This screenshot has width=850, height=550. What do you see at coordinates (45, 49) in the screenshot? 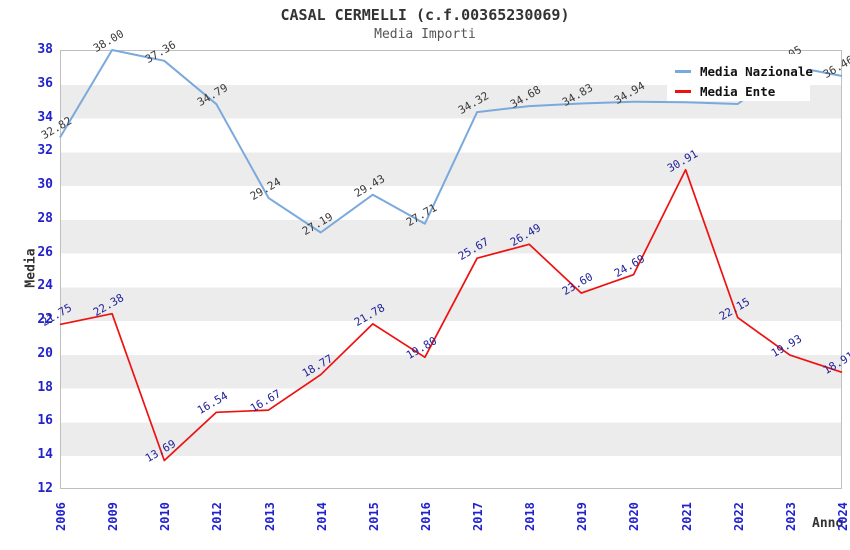
I see `y-tick-label: 38` at bounding box center [45, 49].